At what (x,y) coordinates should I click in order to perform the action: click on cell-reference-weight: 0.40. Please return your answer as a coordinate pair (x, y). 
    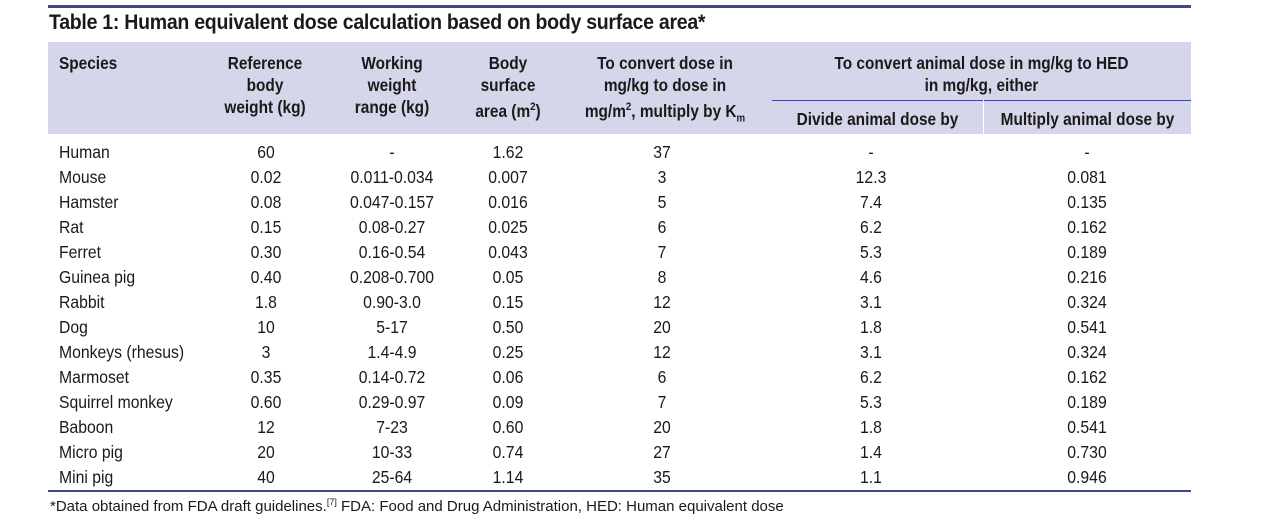
    Looking at the image, I should click on (266, 277).